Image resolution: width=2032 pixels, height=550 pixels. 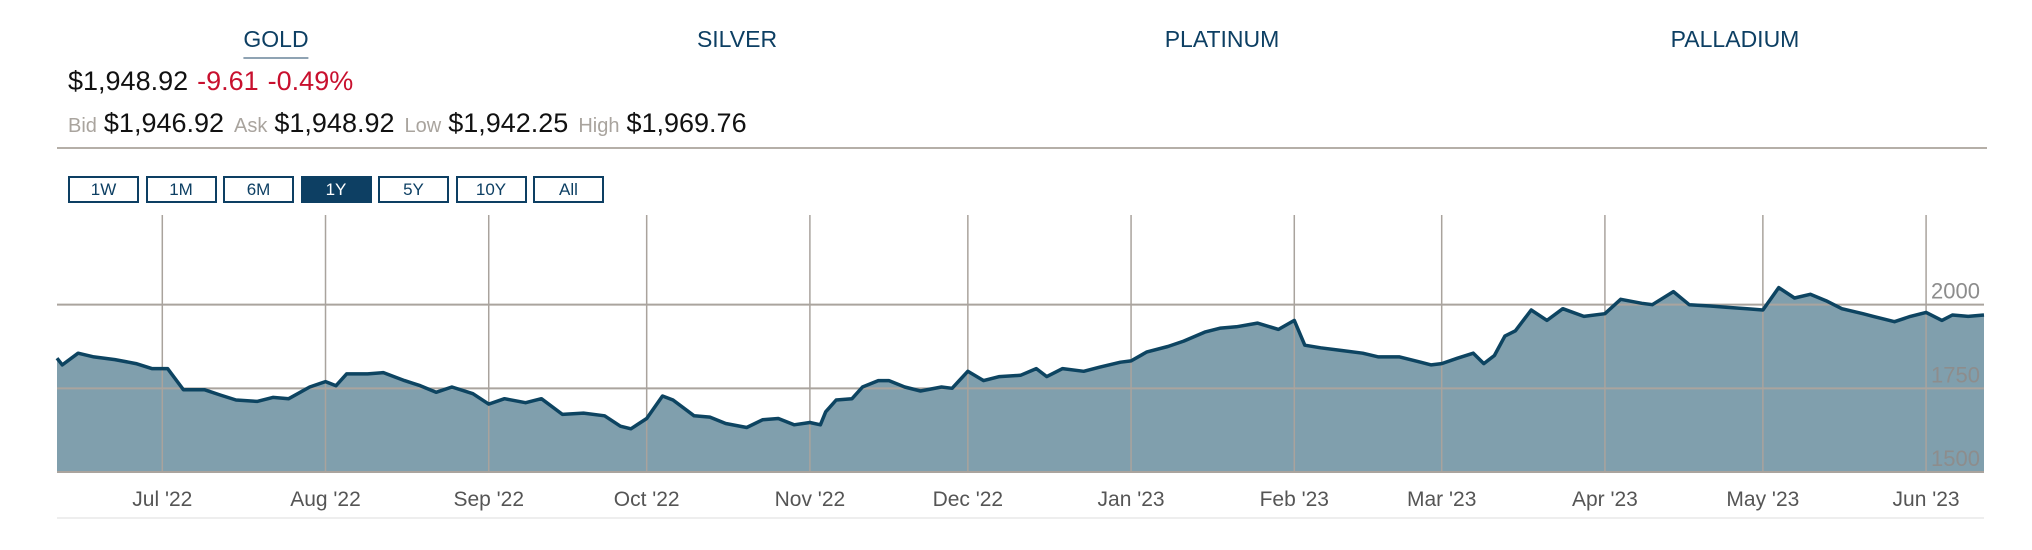 What do you see at coordinates (508, 123) in the screenshot?
I see `low: $1,942.25` at bounding box center [508, 123].